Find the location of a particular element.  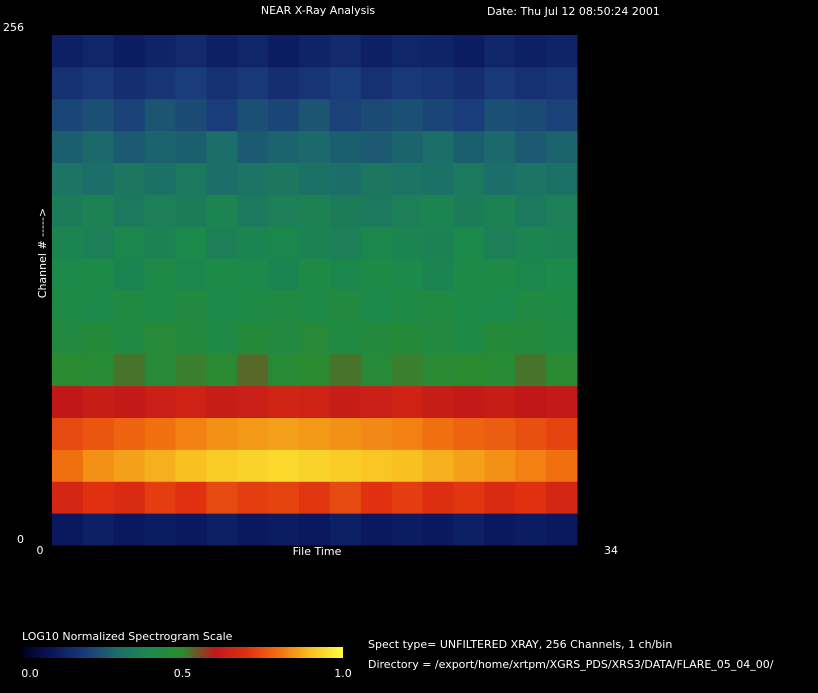

x-tick-label: 0 is located at coordinates (40, 550).